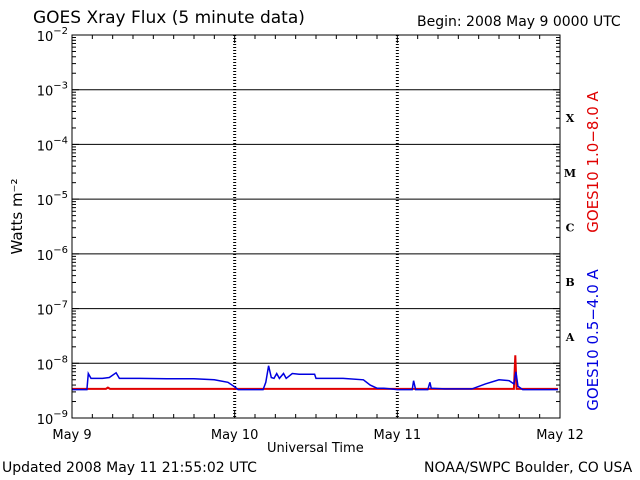  What do you see at coordinates (315, 448) in the screenshot?
I see `x-axis-label: Universal Time` at bounding box center [315, 448].